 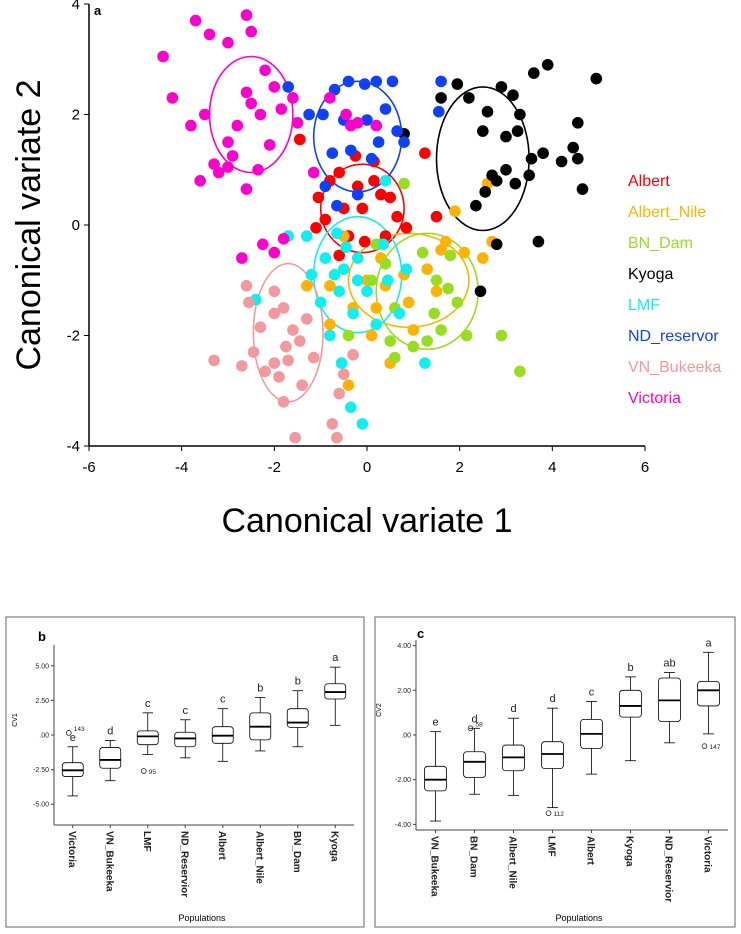 What do you see at coordinates (78, 227) in the screenshot?
I see `y-axis-ticks: -4 -2 0 2 4` at bounding box center [78, 227].